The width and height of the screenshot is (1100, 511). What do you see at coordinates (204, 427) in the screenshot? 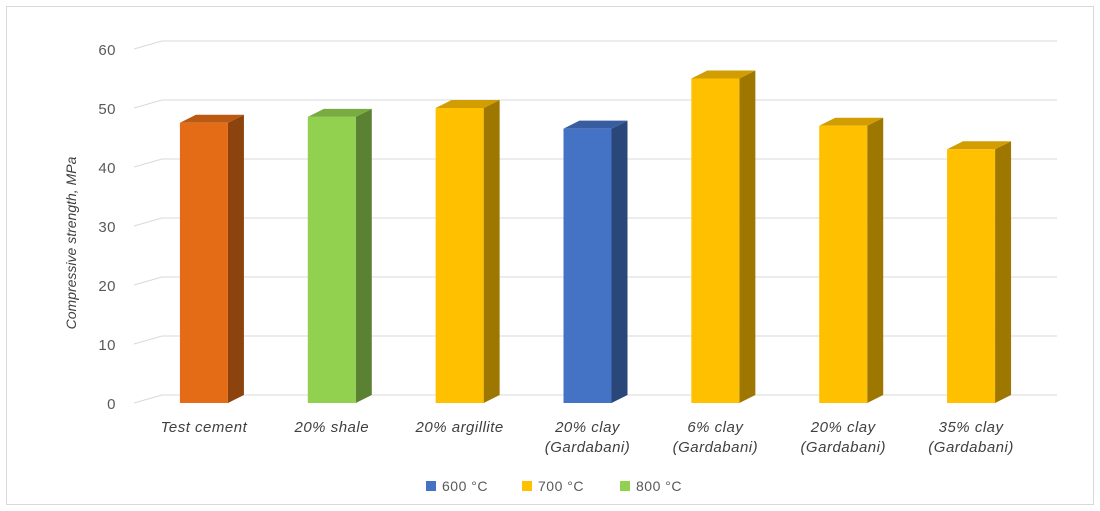
I see `category-label: Test cement` at bounding box center [204, 427].